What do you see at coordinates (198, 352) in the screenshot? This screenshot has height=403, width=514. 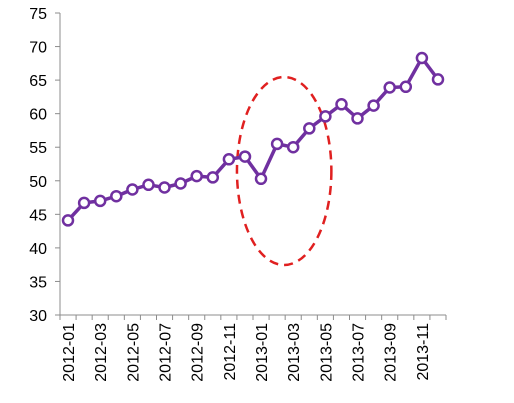 I see `x-tick-label: 2012-09` at bounding box center [198, 352].